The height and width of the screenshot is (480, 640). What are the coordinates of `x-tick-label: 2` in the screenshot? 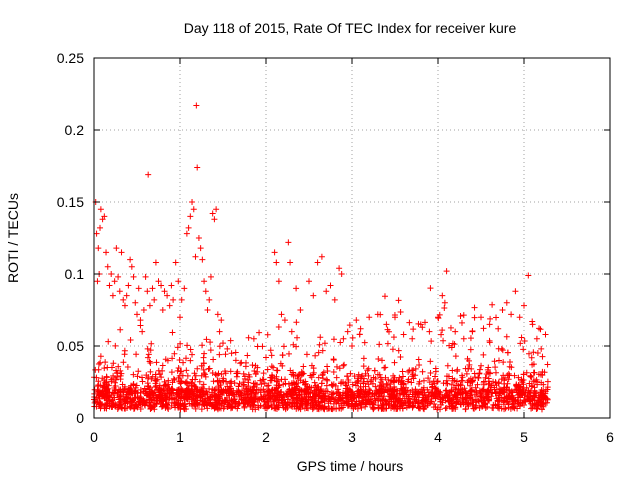 It's located at (266, 437).